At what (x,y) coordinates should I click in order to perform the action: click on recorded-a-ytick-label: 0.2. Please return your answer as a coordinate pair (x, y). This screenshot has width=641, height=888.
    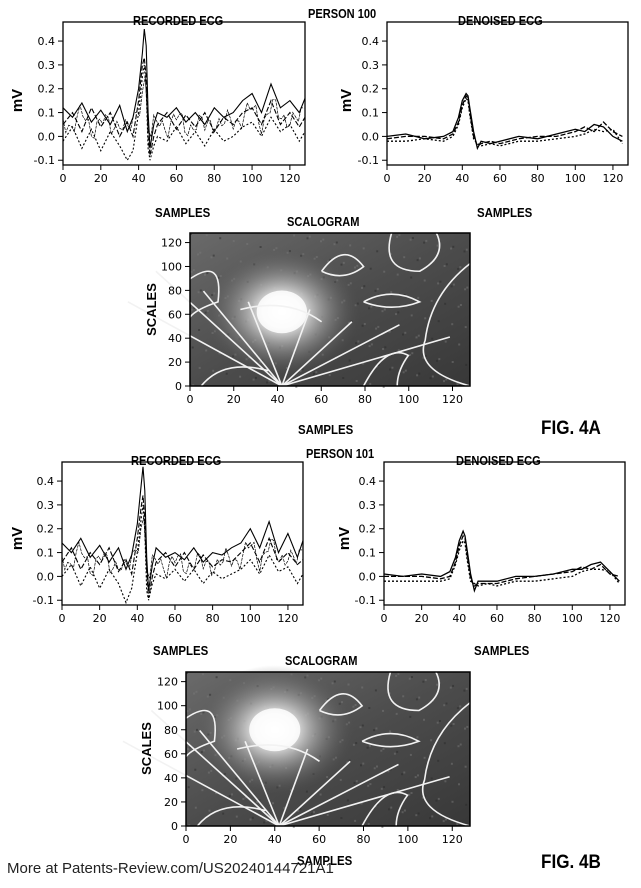
    Looking at the image, I should click on (47, 89).